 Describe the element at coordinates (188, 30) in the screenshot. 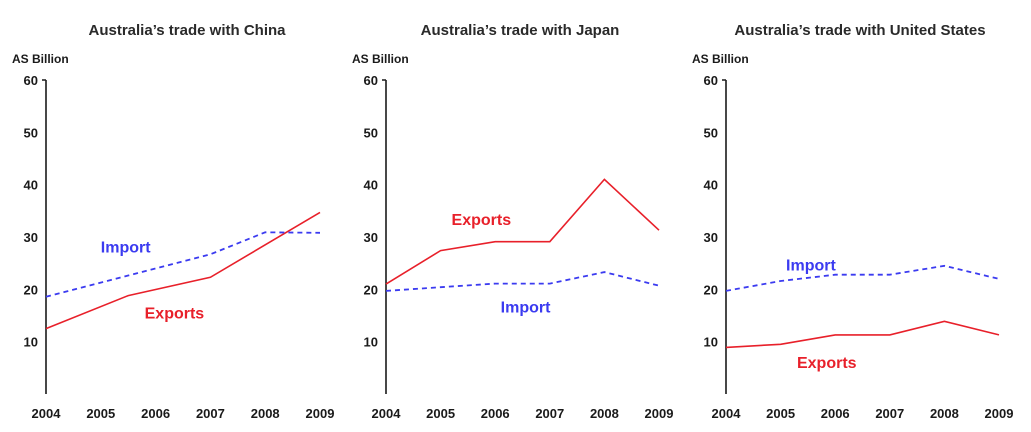

I see `chart-title: Australia’s trade with China` at that location.